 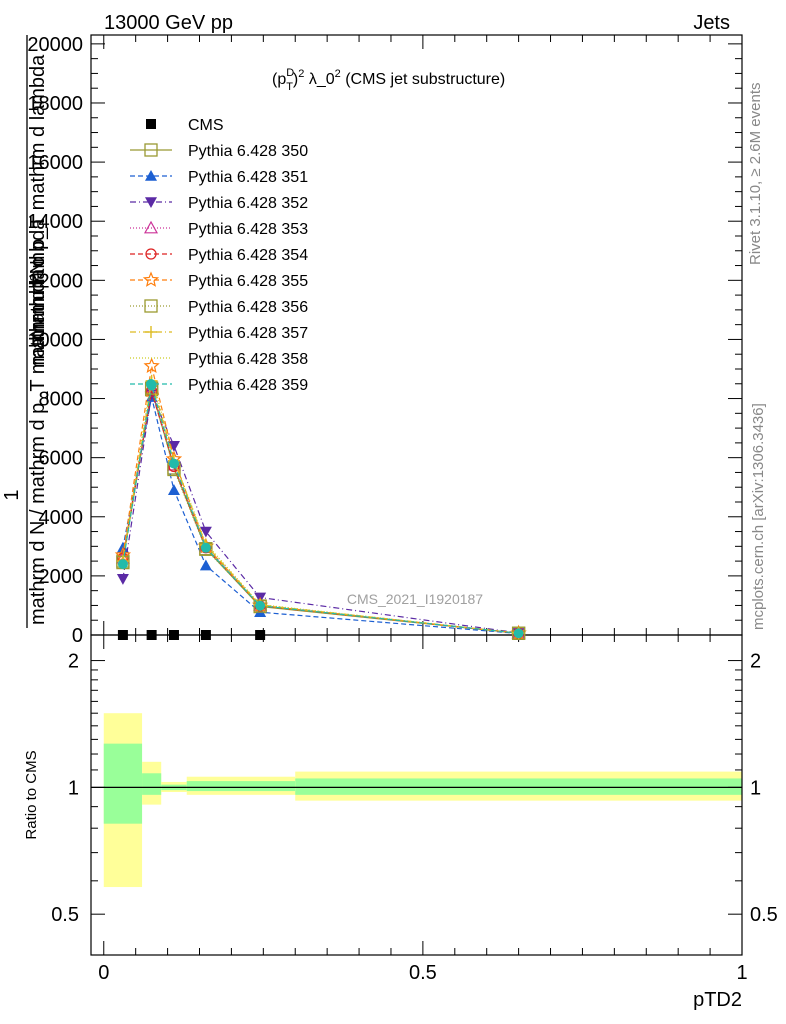 What do you see at coordinates (248, 255) in the screenshot?
I see `legend-label: Pythia 6.428 354` at bounding box center [248, 255].